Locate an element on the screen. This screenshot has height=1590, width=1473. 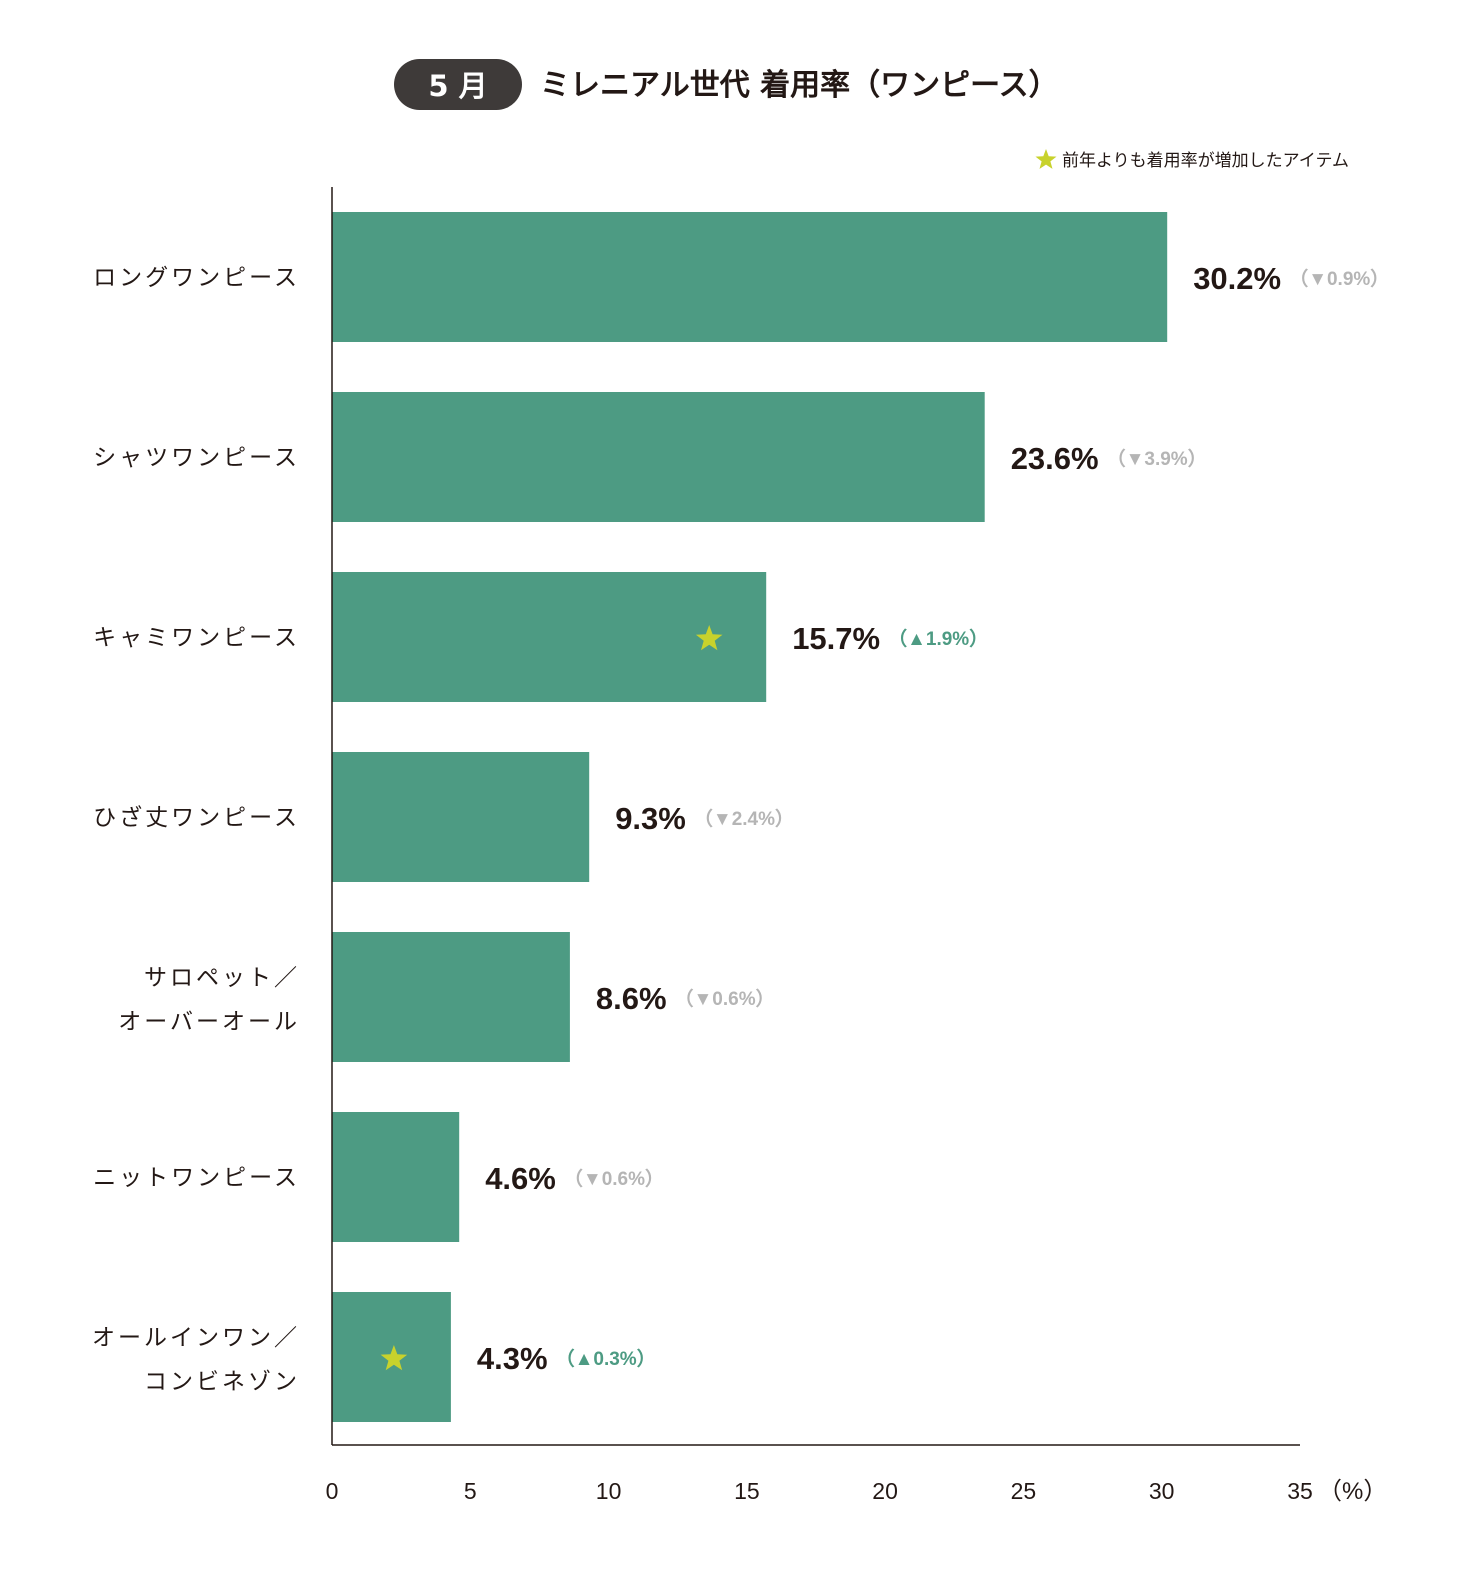
change-label: （▲0.3%） is located at coordinates (606, 1358).